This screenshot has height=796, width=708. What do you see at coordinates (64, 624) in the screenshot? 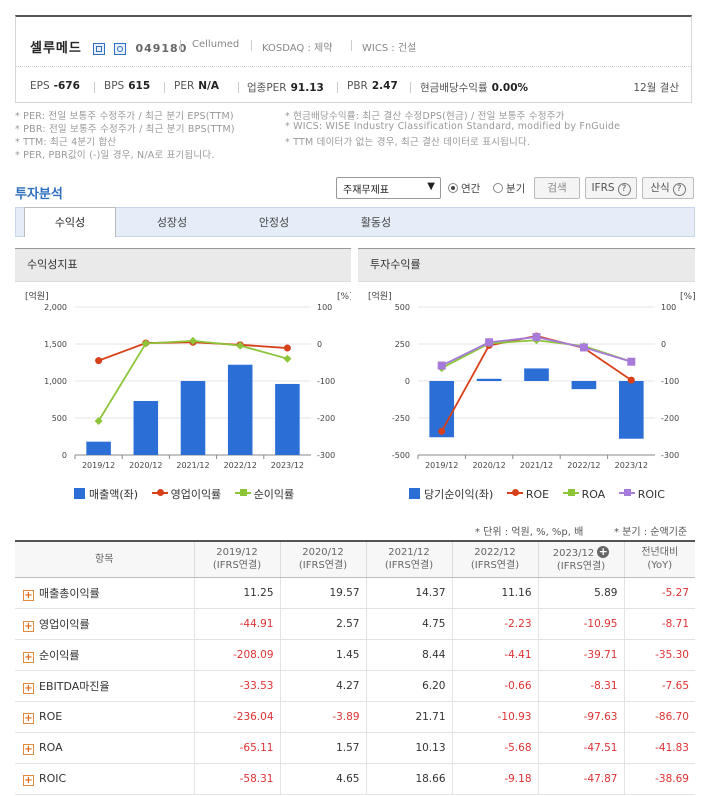
I see `row-label-text: 영업이익률` at bounding box center [64, 624].